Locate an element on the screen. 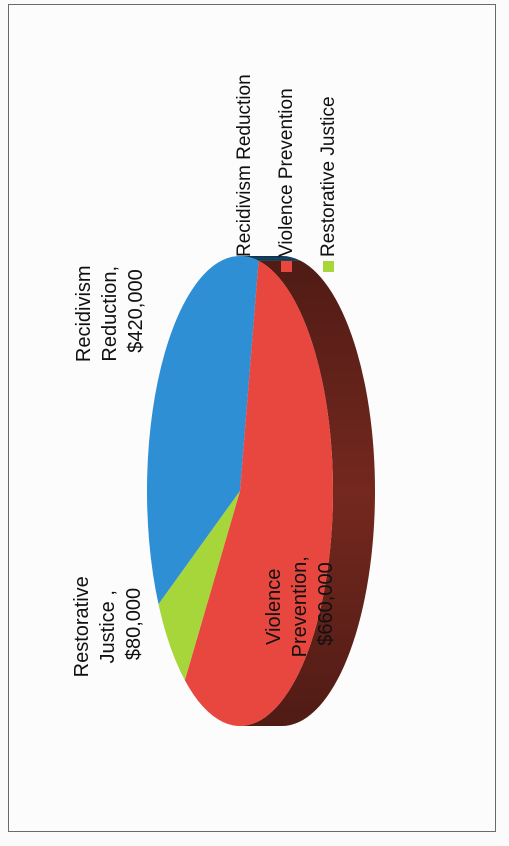  data-label-violence: Violence Prevention, $660,000 is located at coordinates (300, 604).